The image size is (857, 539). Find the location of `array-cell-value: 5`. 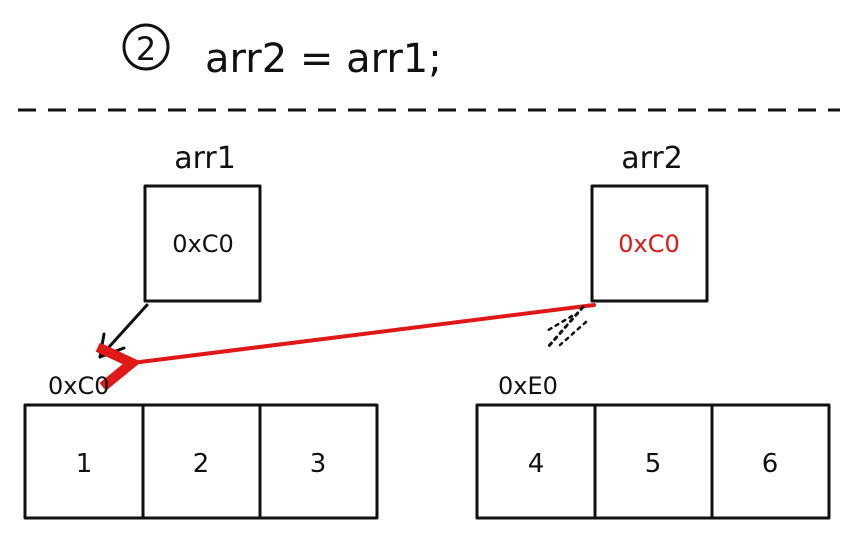

array-cell-value: 5 is located at coordinates (653, 464).